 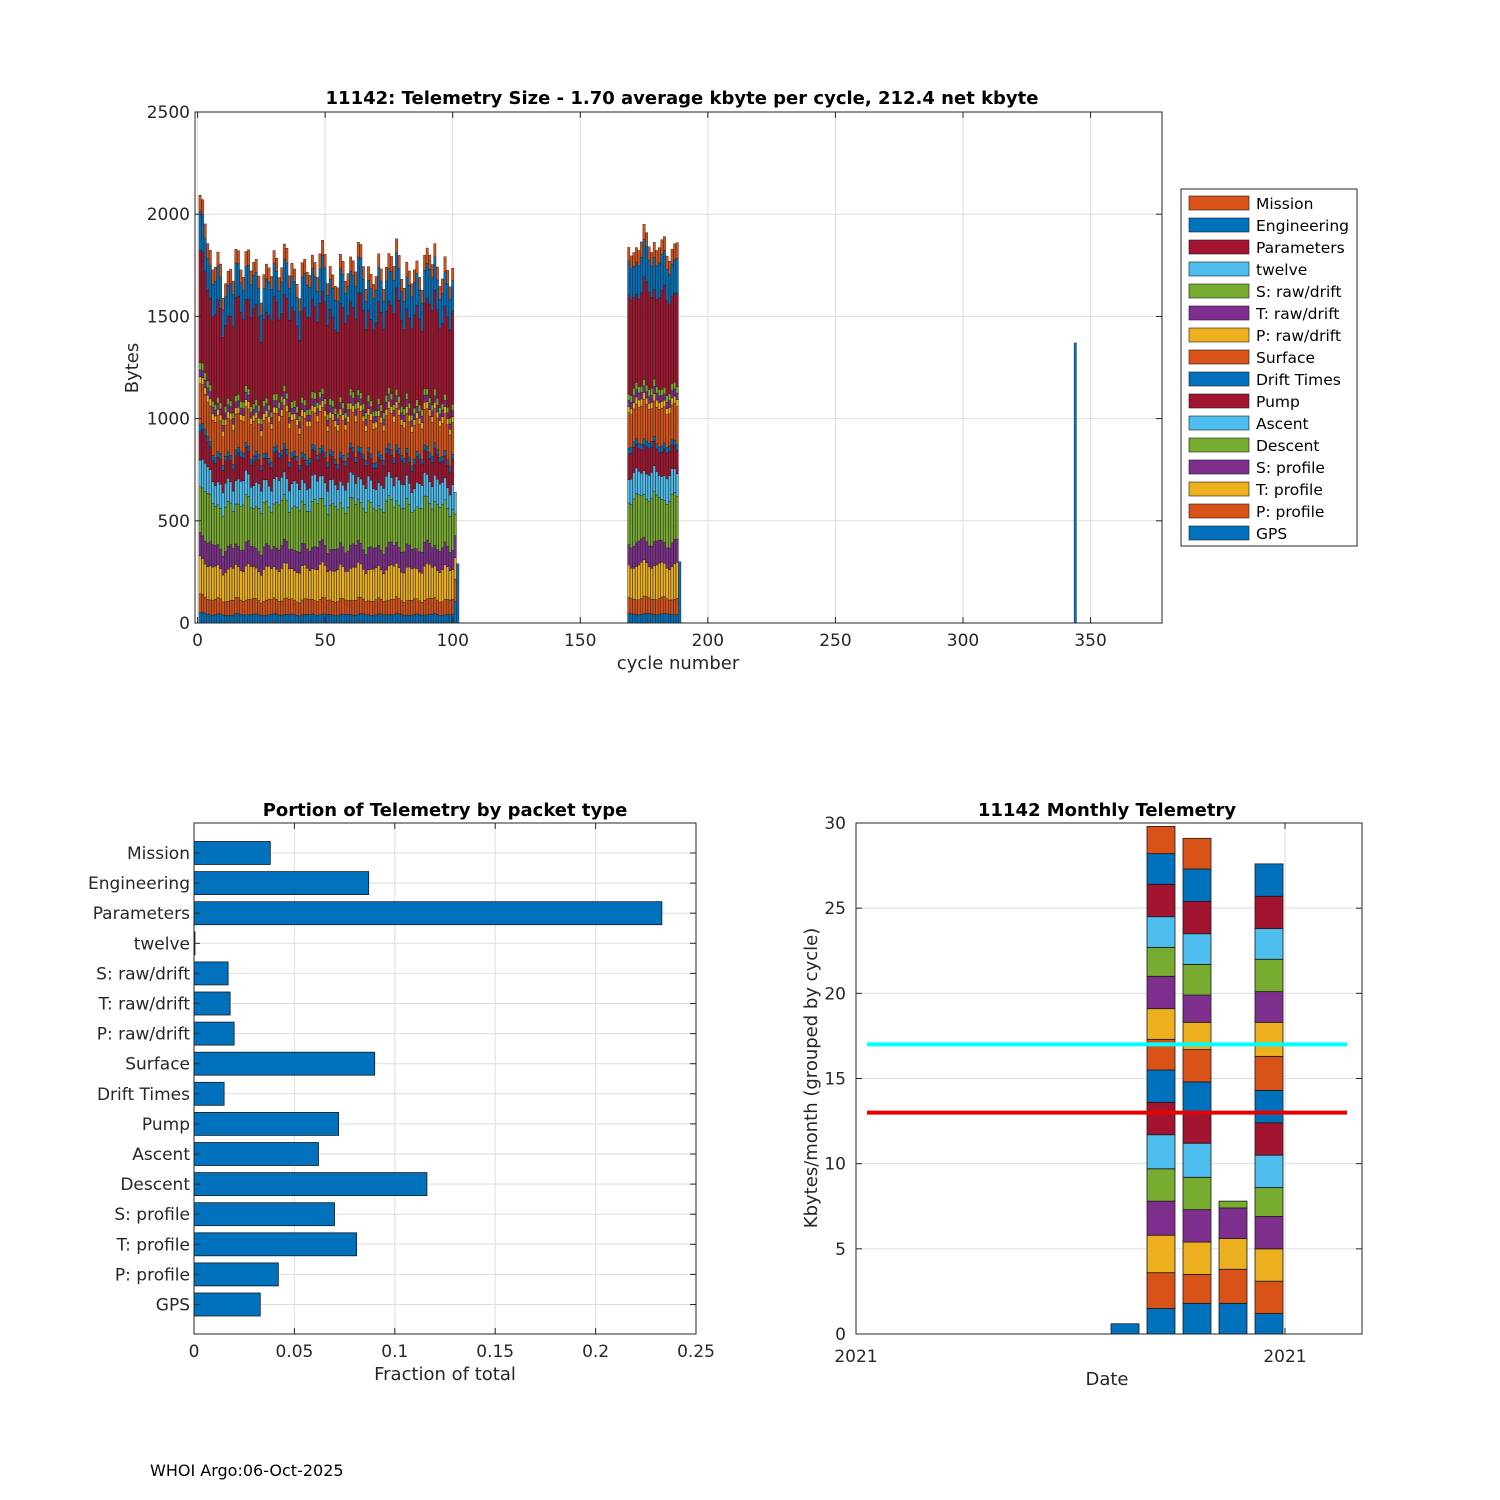 What do you see at coordinates (495, 1352) in the screenshot?
I see `hbar-x-tick-label: 0.15` at bounding box center [495, 1352].